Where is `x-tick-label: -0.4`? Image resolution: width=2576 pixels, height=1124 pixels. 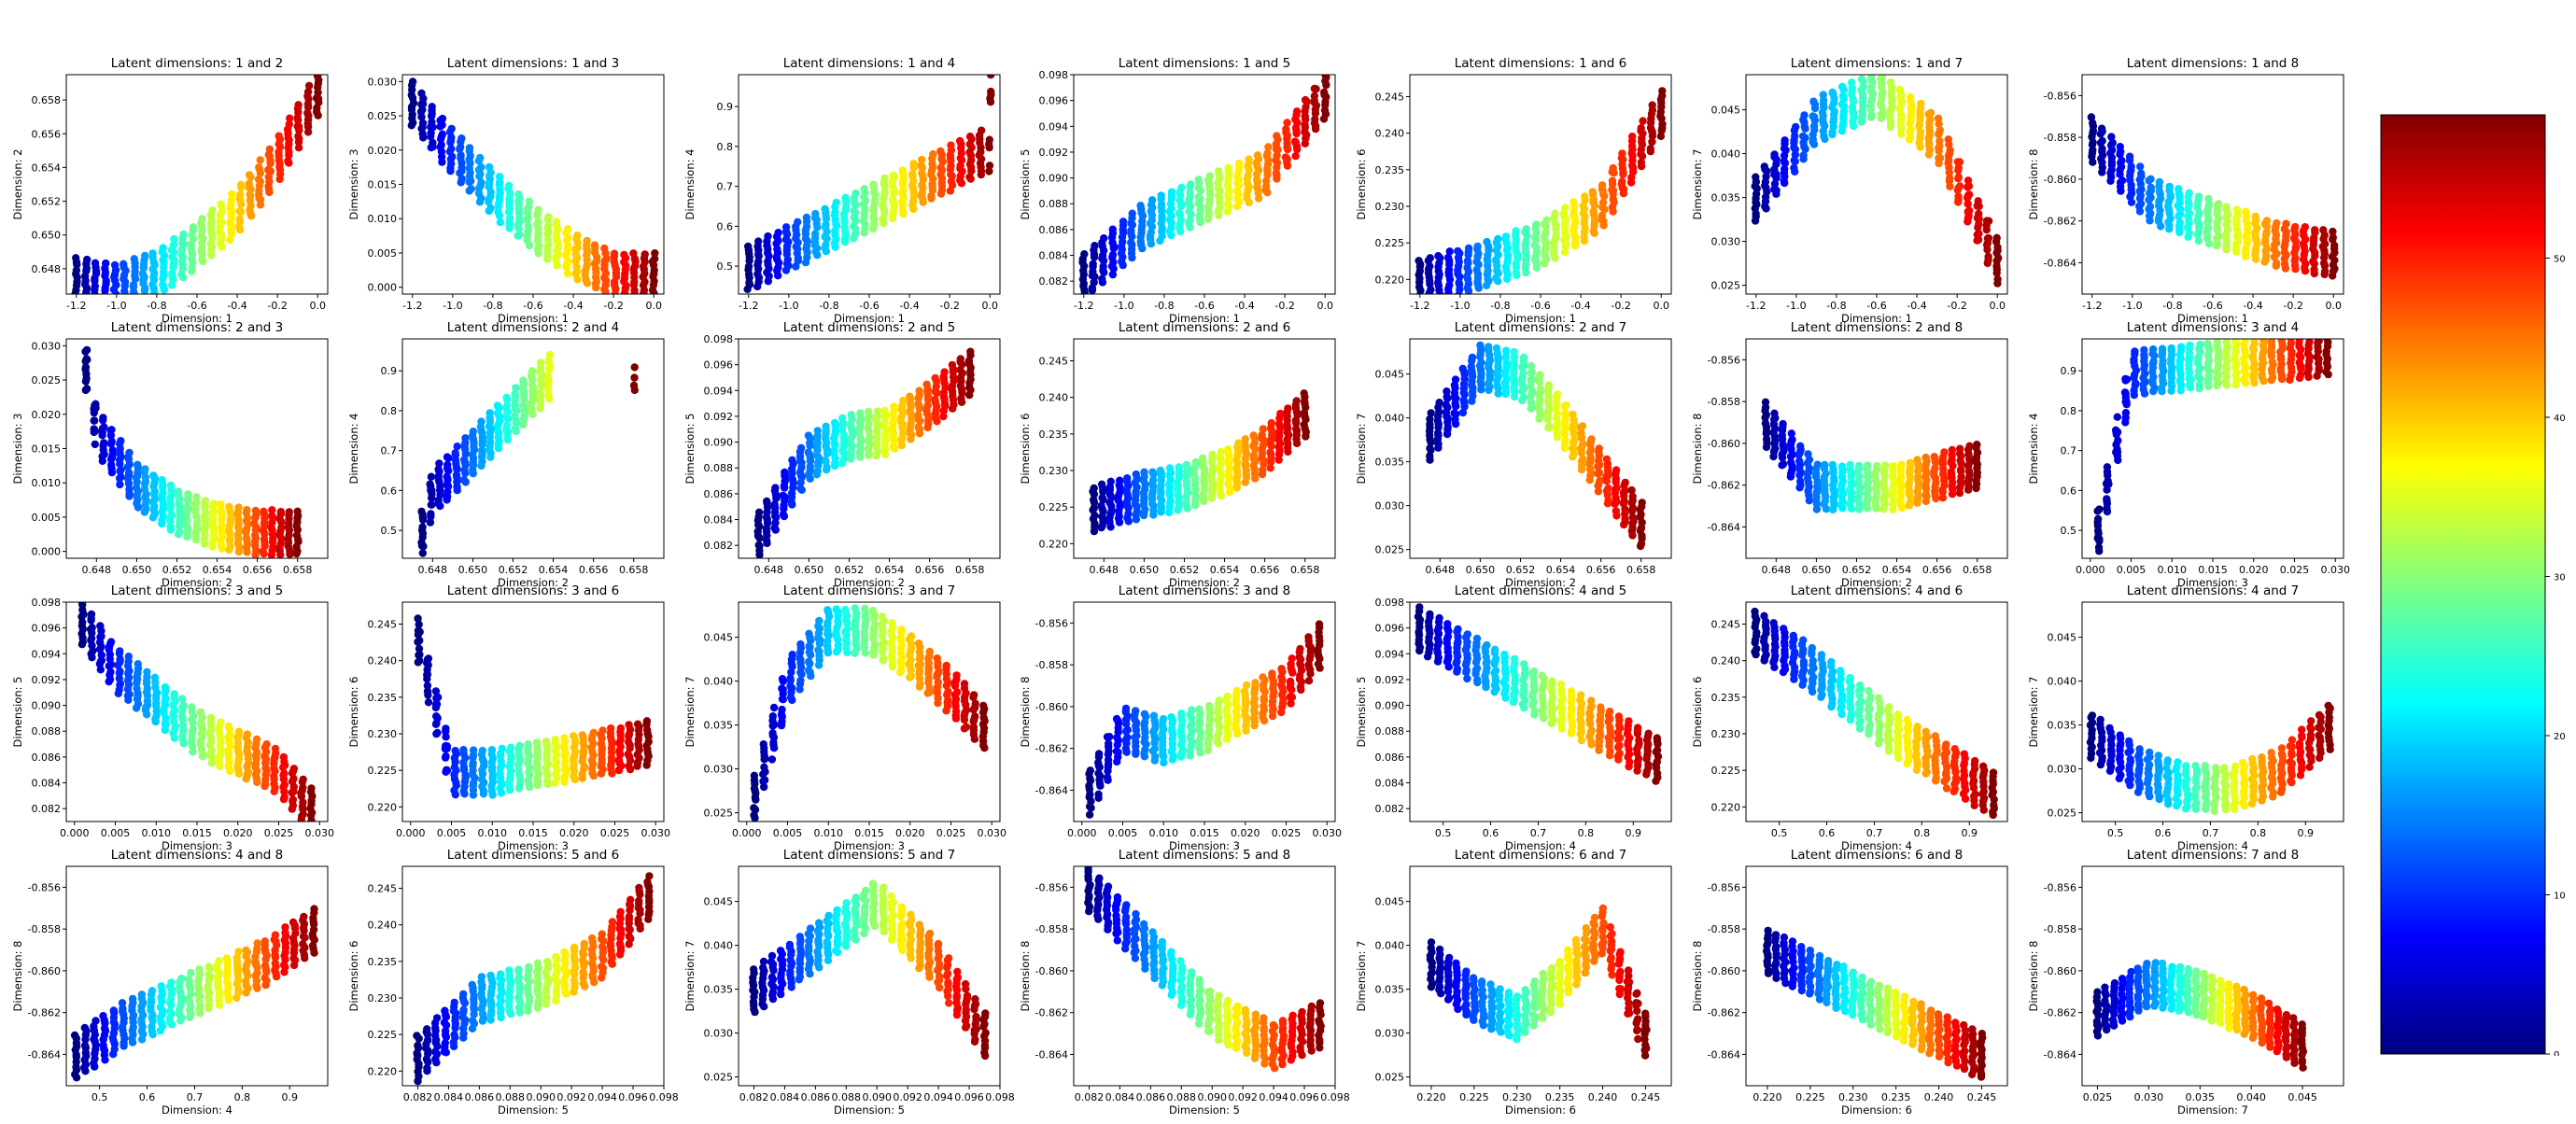 x-tick-label: -0.4 is located at coordinates (1244, 306).